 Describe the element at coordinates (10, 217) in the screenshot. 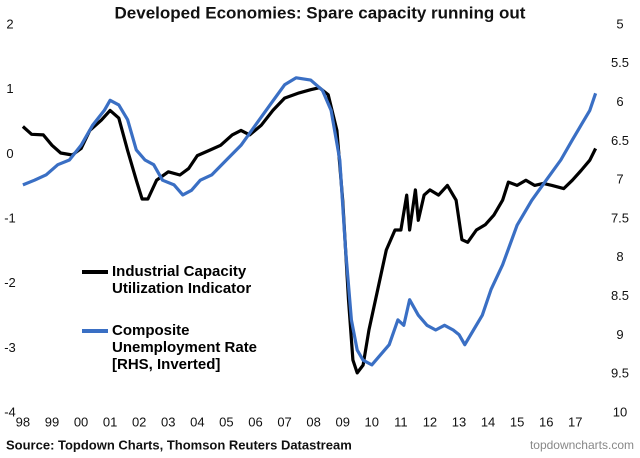

I see `y-tick-label: -1` at that location.